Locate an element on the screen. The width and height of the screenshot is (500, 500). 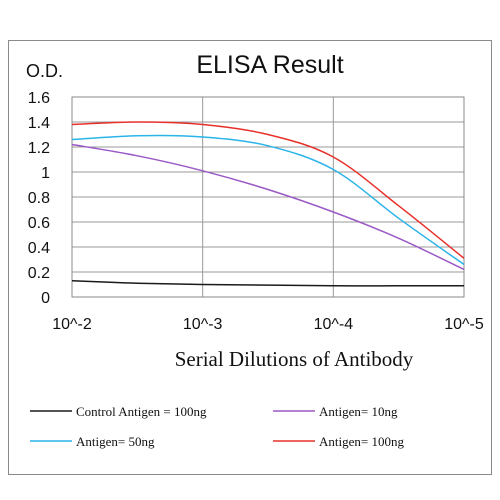
legend-label: Control Antigen = 100ng is located at coordinates (141, 411).